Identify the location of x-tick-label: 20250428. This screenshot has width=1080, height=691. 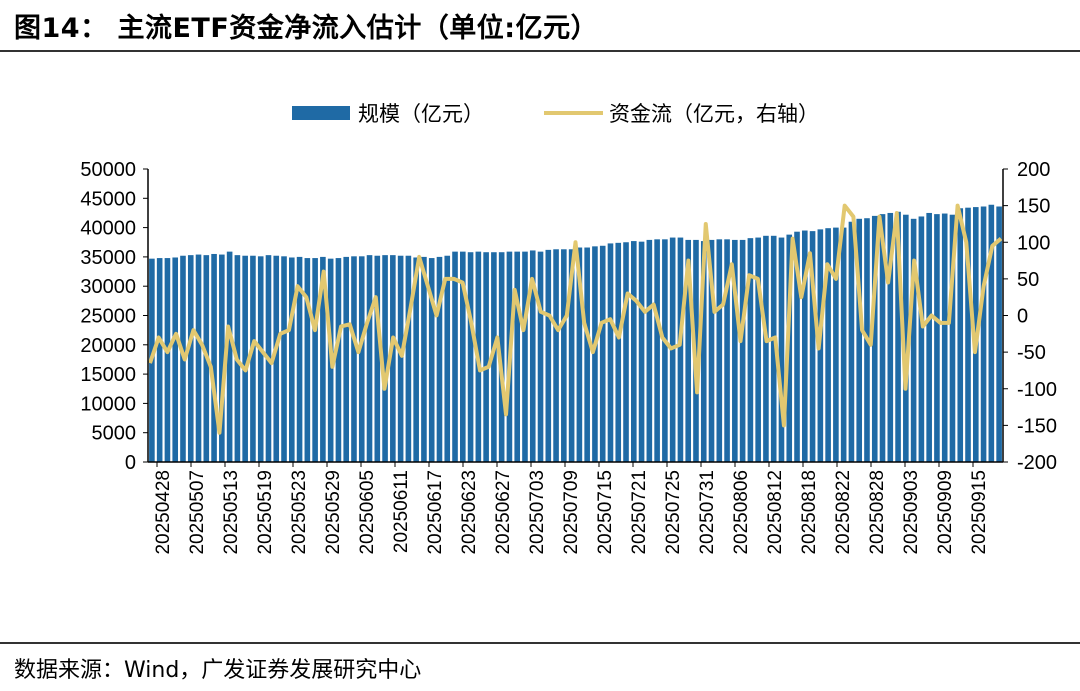
(163, 512).